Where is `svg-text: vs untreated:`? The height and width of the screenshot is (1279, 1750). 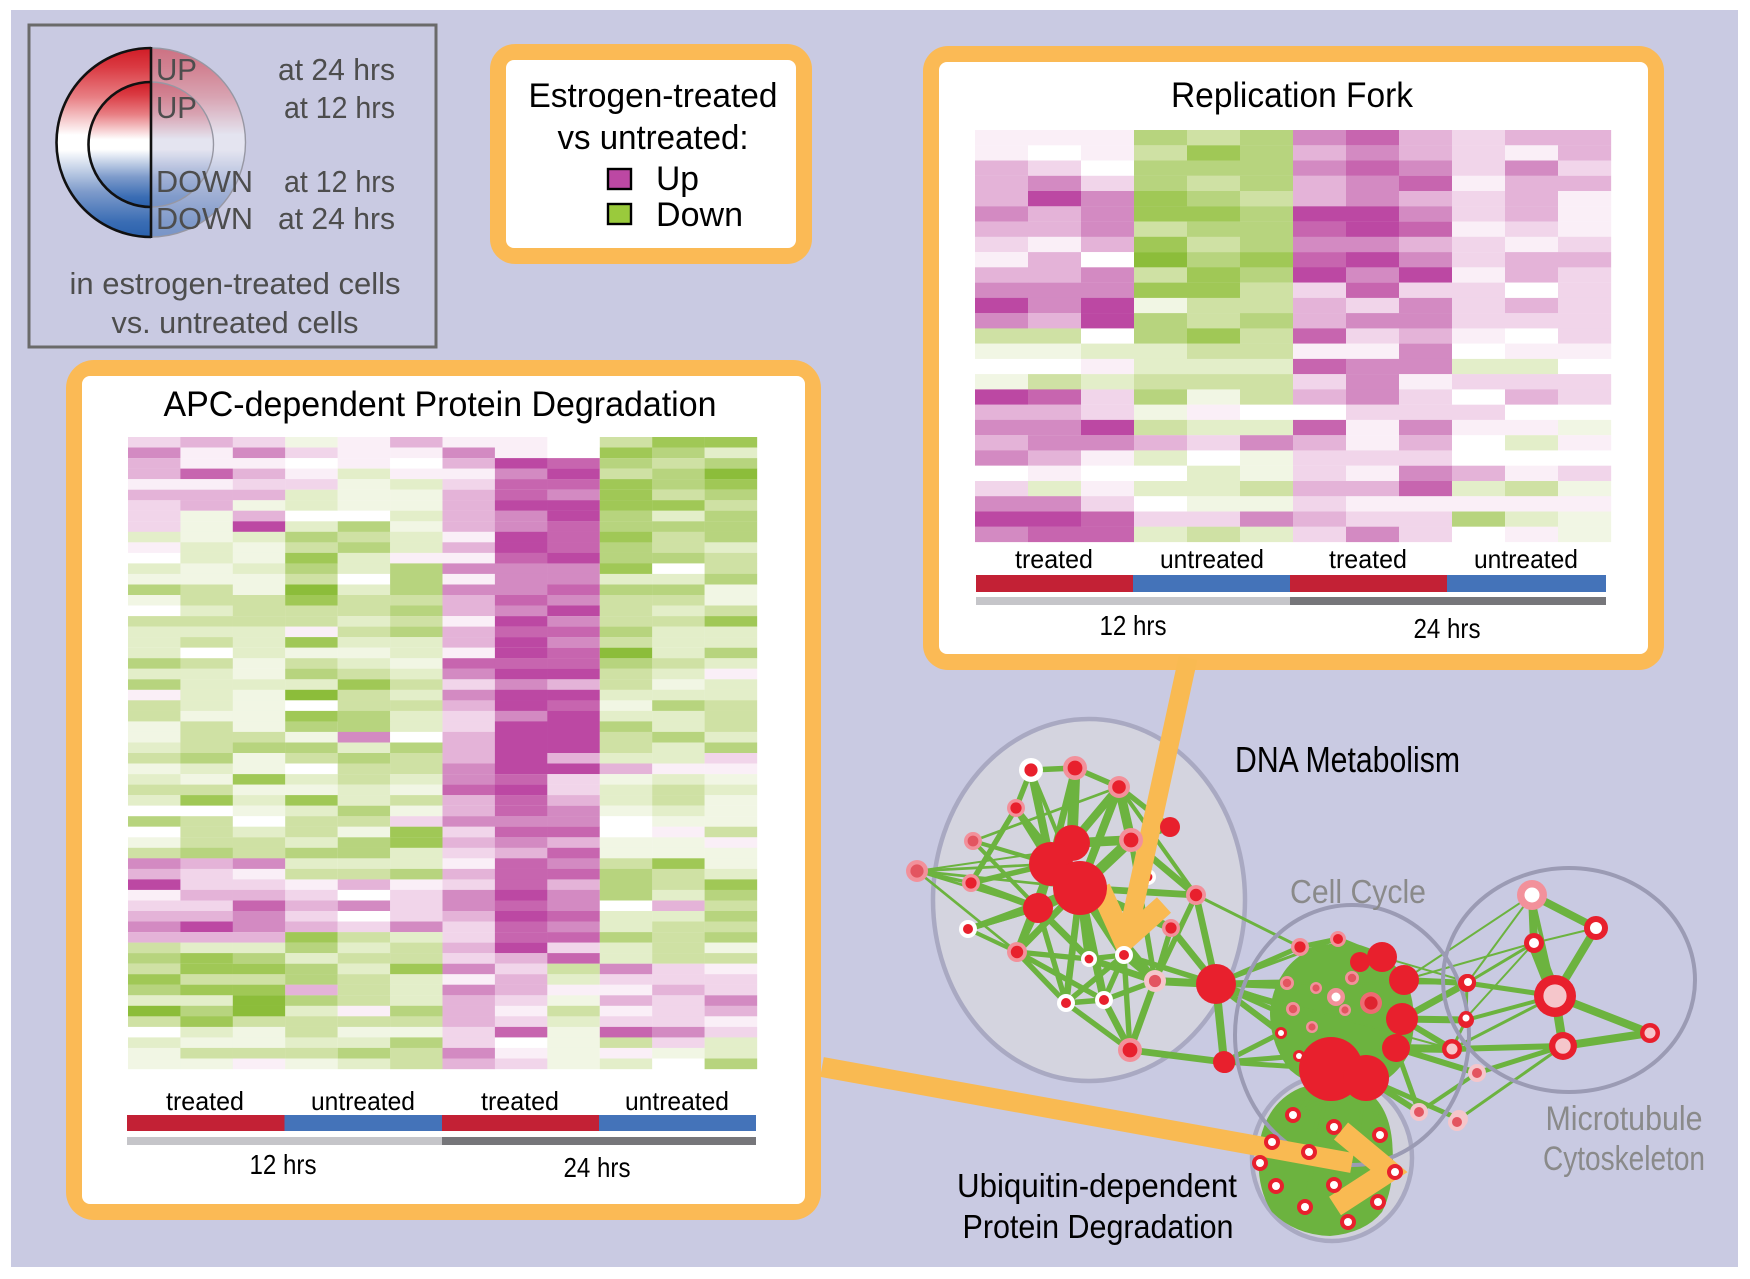
svg-text: vs untreated: is located at coordinates (653, 138).